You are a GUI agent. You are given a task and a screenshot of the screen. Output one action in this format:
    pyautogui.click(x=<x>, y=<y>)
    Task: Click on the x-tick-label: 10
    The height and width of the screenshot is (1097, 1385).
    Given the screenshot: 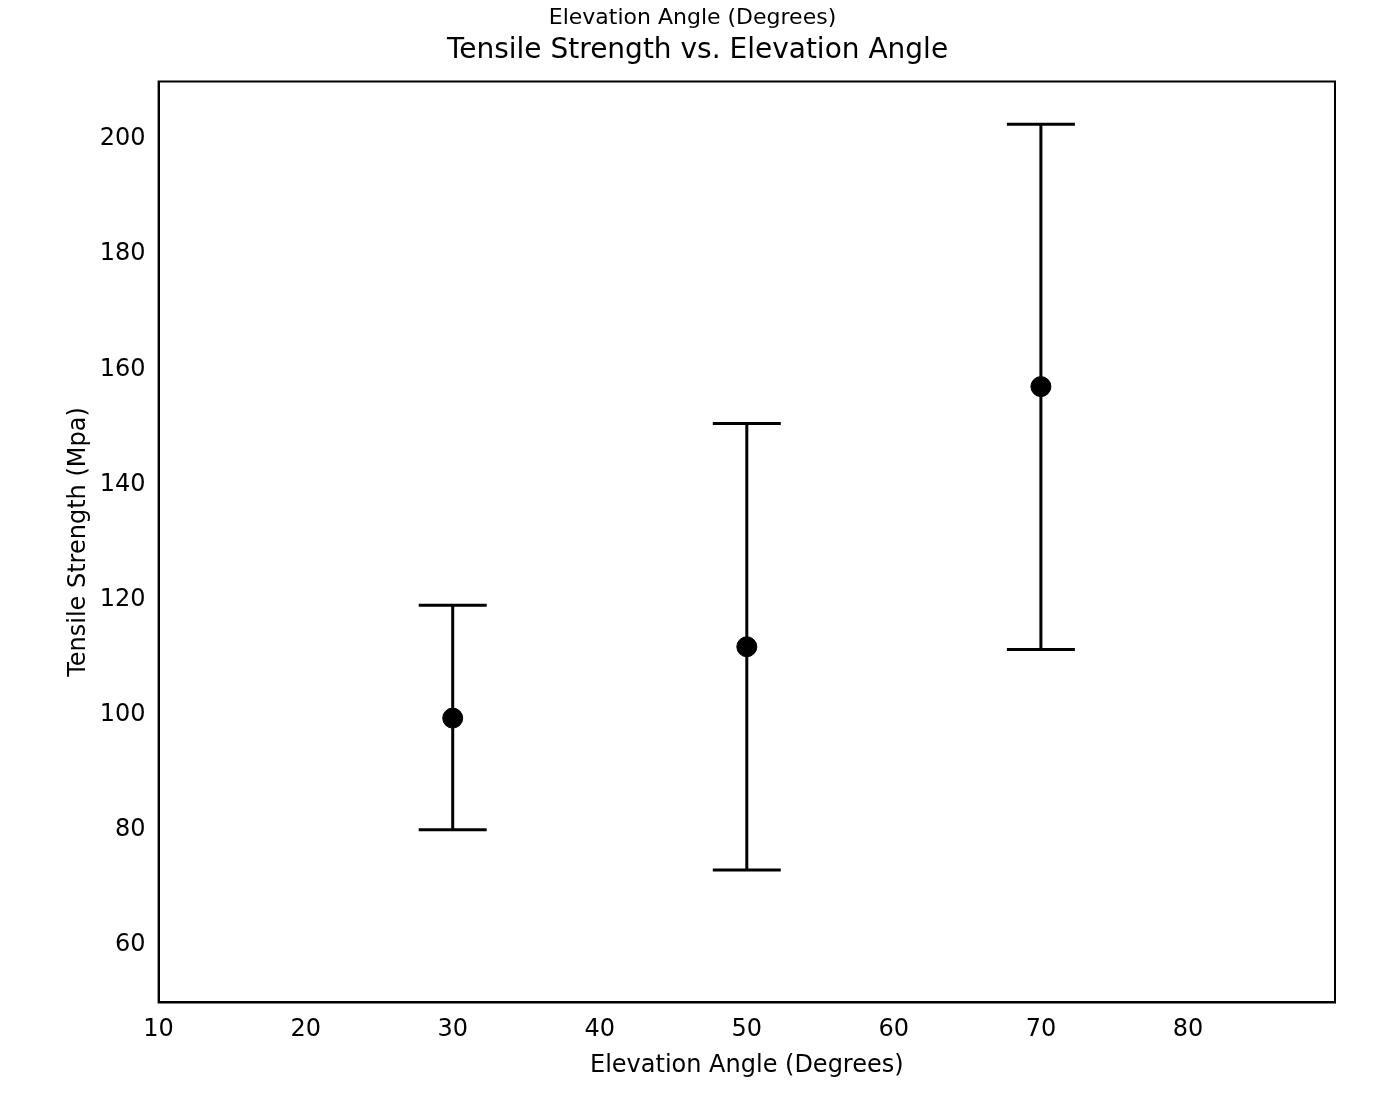 What is the action you would take?
    pyautogui.click(x=158, y=1028)
    